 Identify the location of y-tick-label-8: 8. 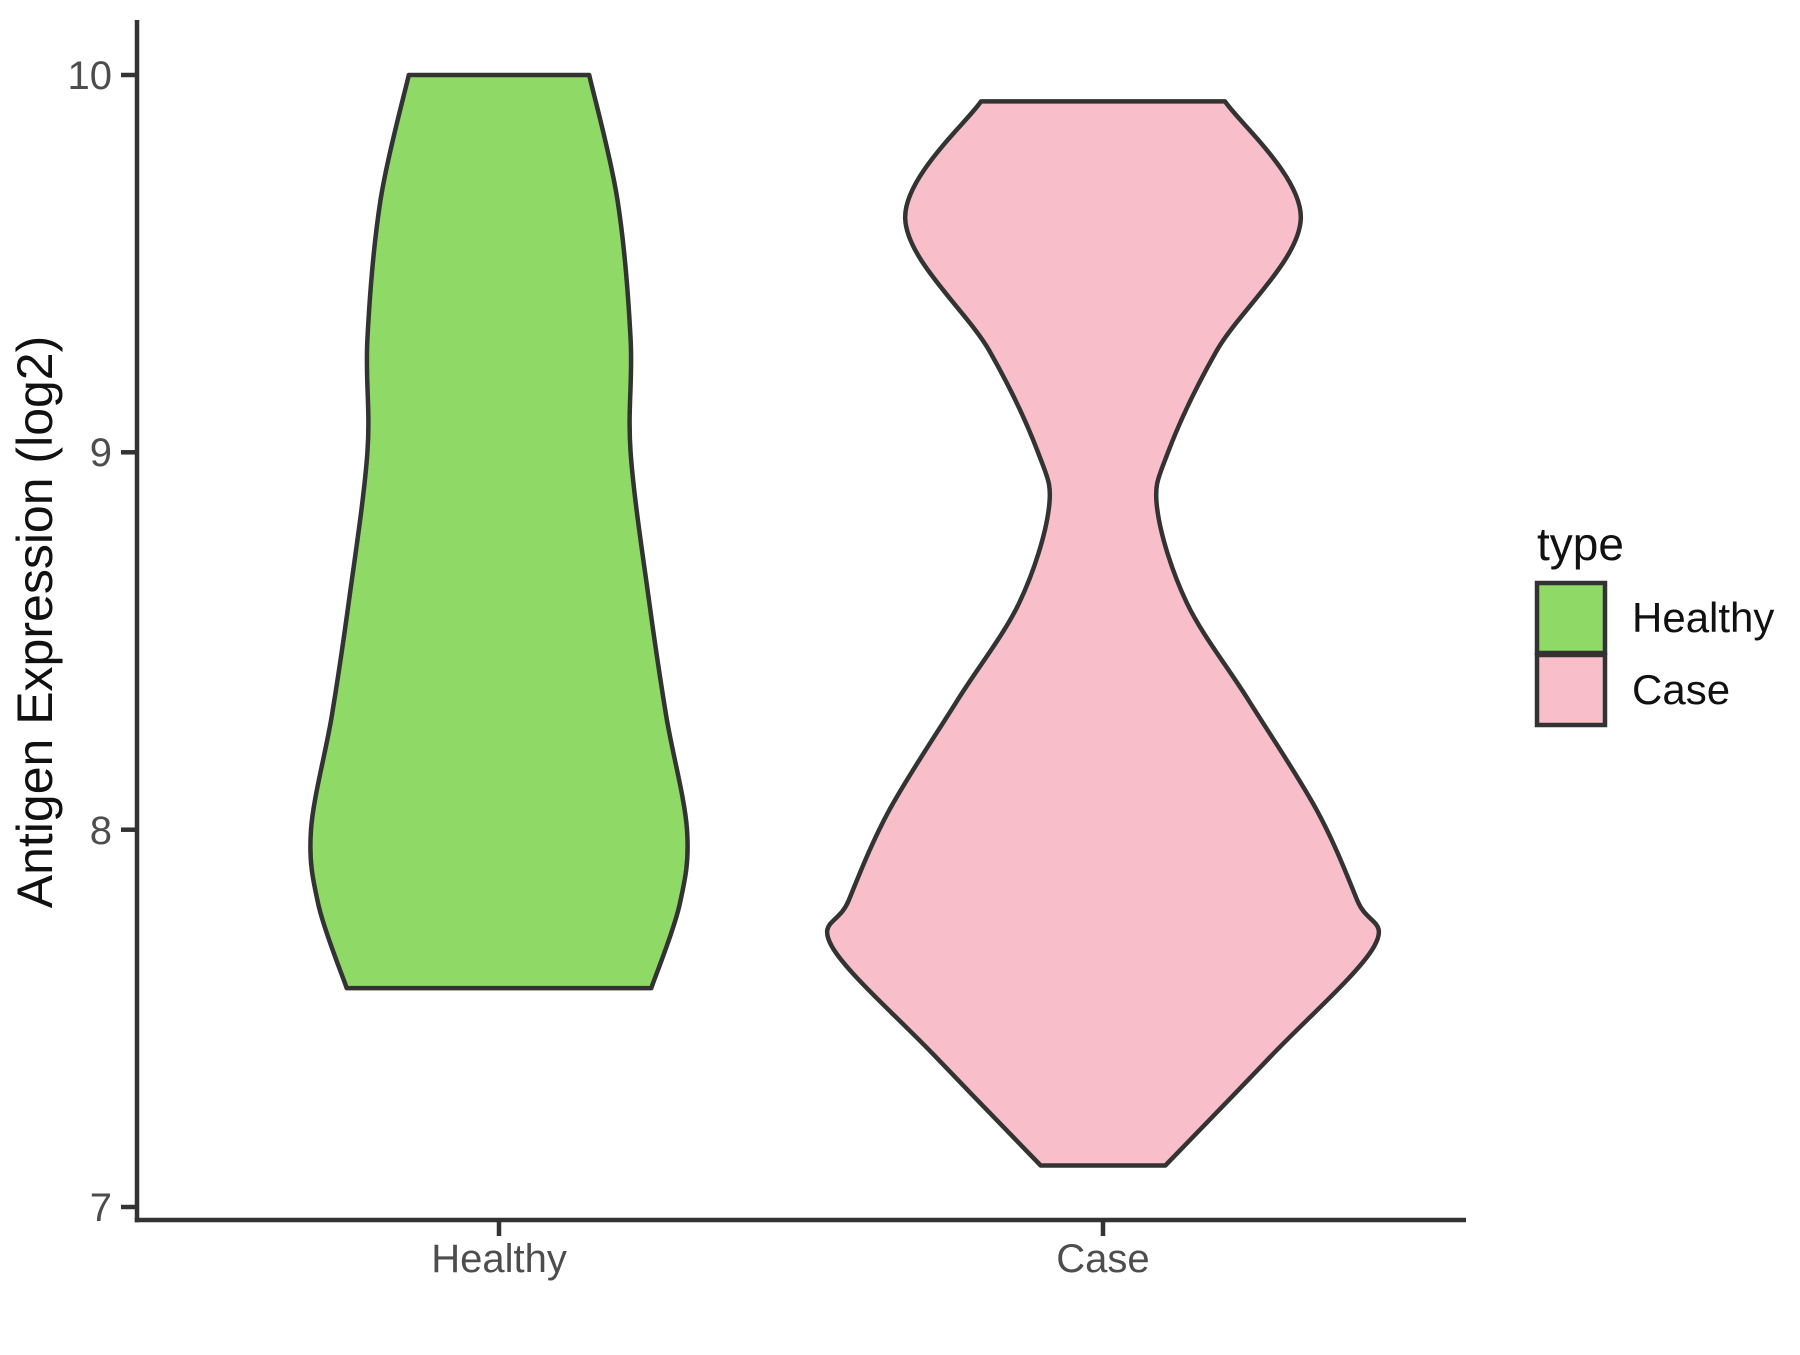
(101, 831).